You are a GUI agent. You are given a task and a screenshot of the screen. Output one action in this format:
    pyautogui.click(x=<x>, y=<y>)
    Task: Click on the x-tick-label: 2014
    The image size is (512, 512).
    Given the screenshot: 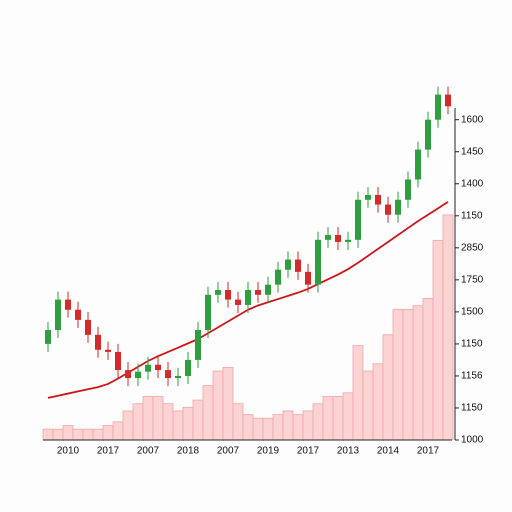 What is the action you would take?
    pyautogui.click(x=388, y=451)
    